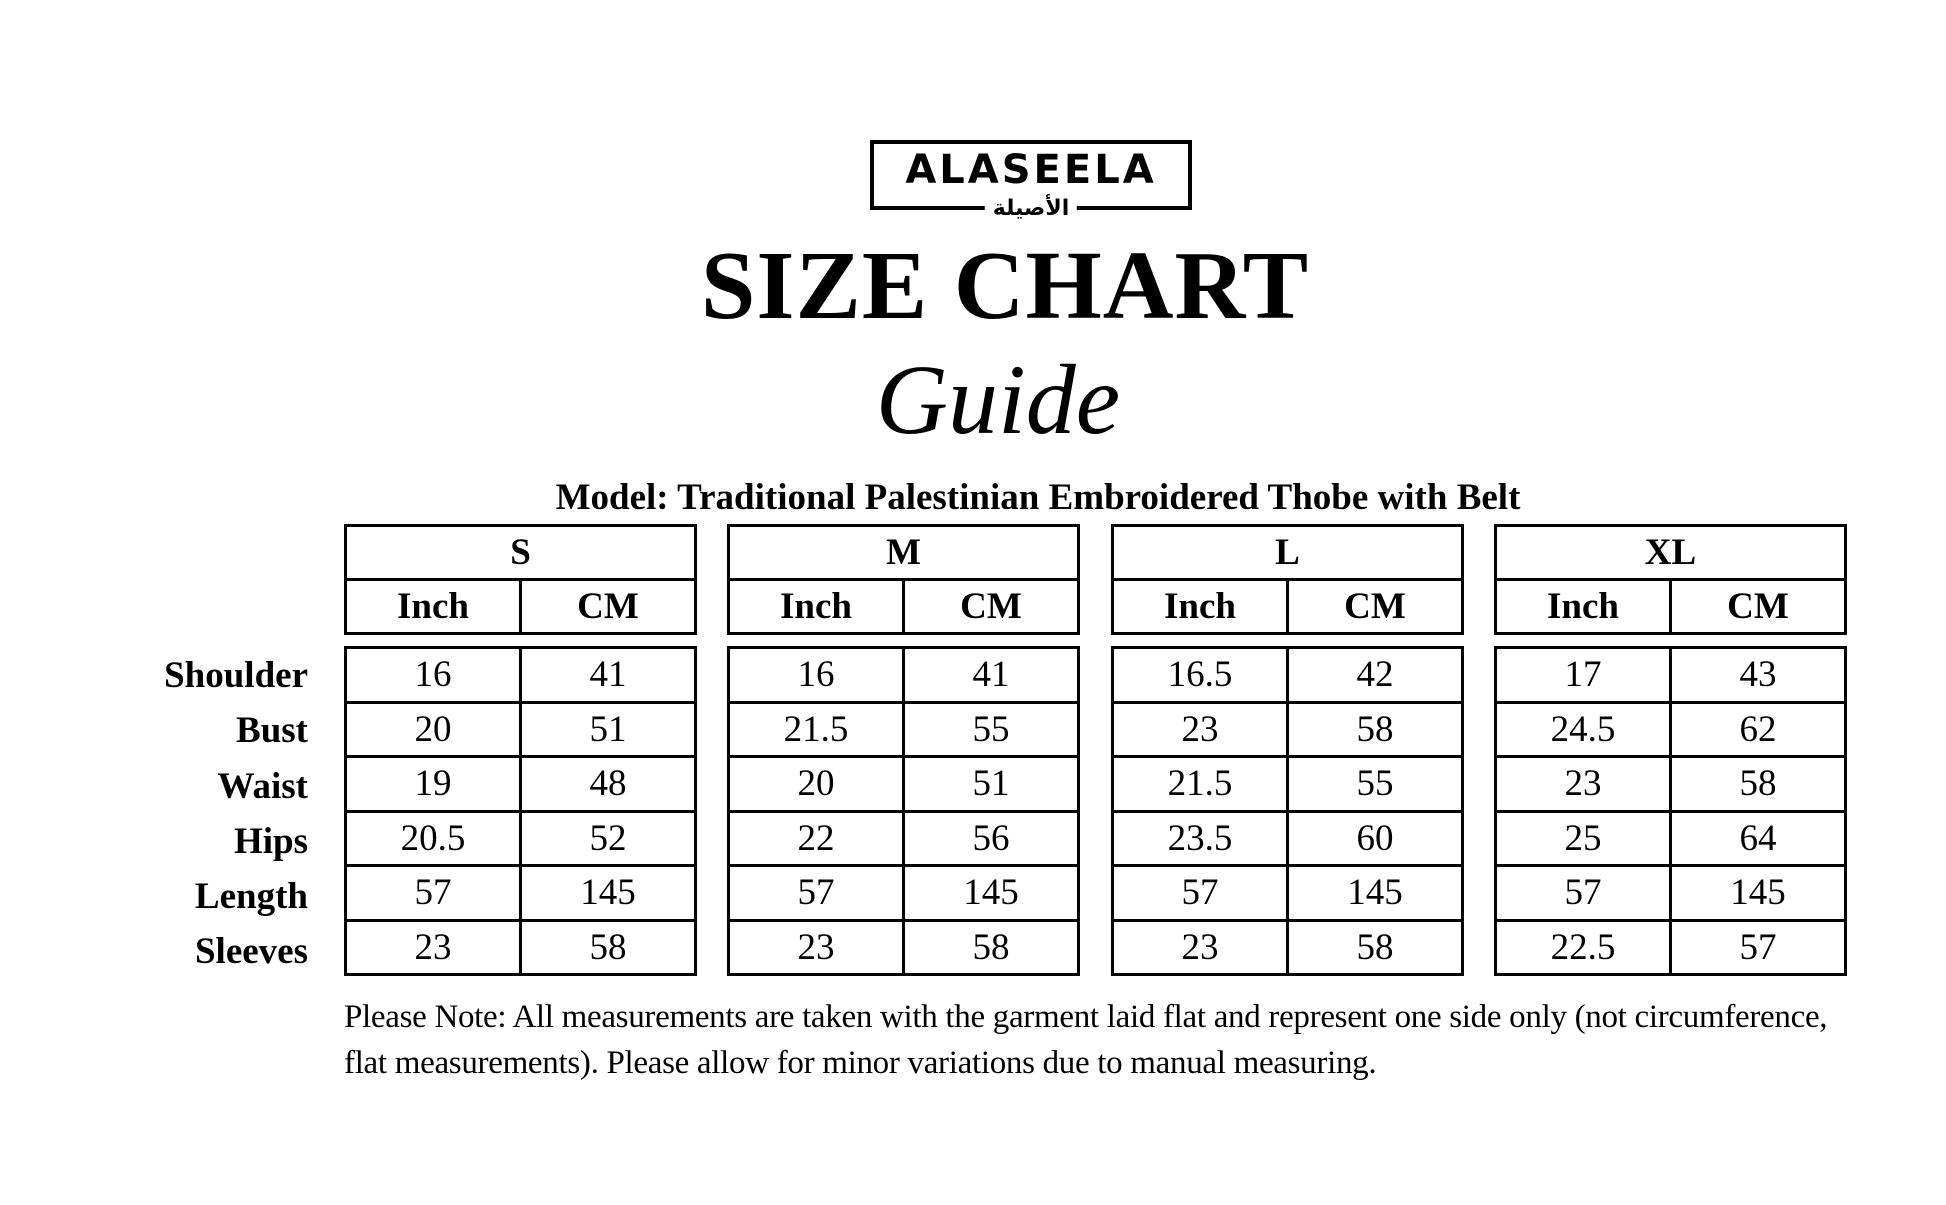  I want to click on cm-value: 60, so click(1375, 838).